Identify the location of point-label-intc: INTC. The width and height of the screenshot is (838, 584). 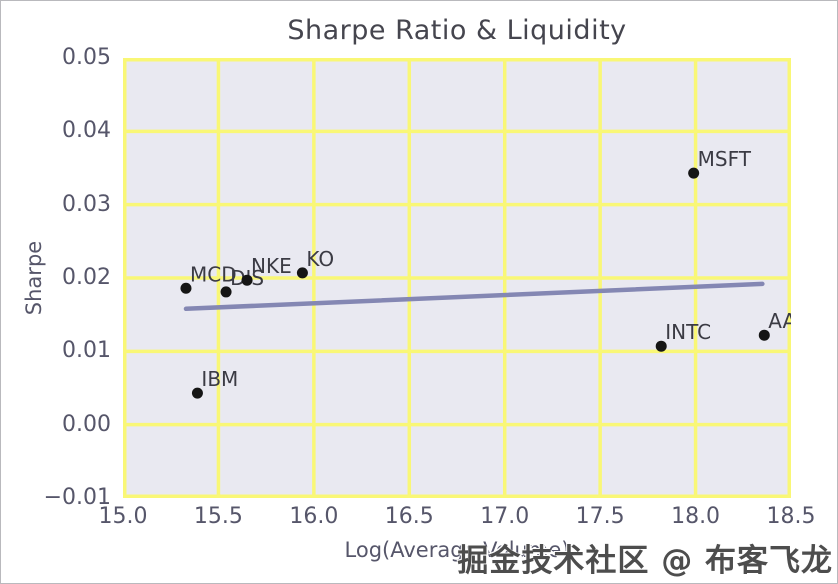
(688, 332).